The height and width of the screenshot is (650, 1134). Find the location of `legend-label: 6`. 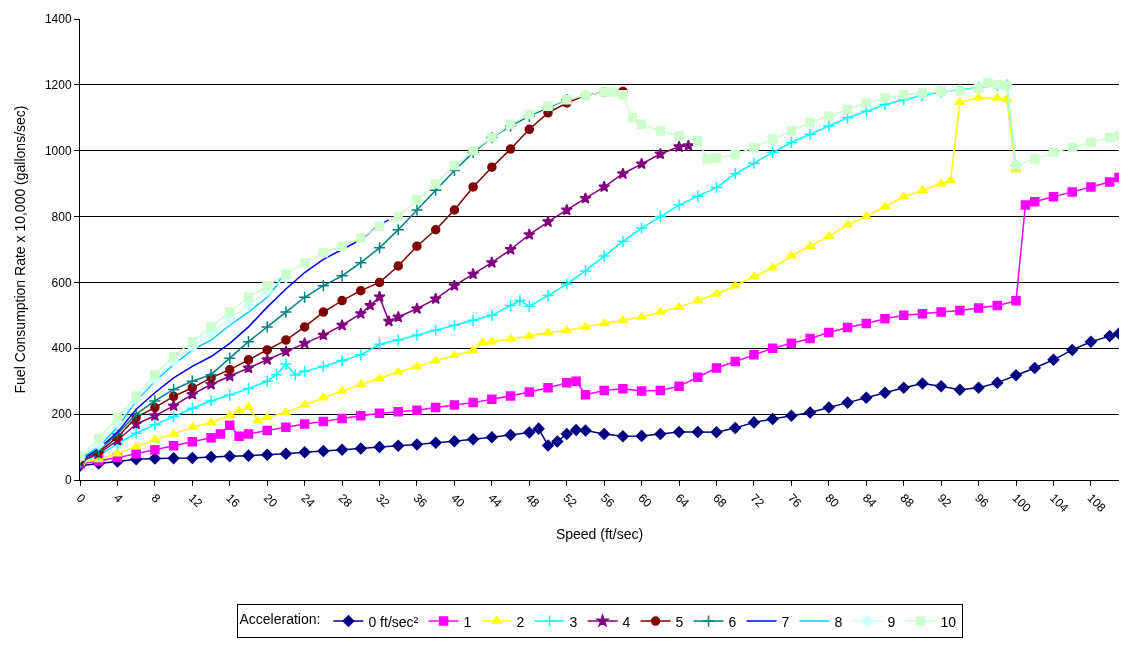

legend-label: 6 is located at coordinates (732, 621).